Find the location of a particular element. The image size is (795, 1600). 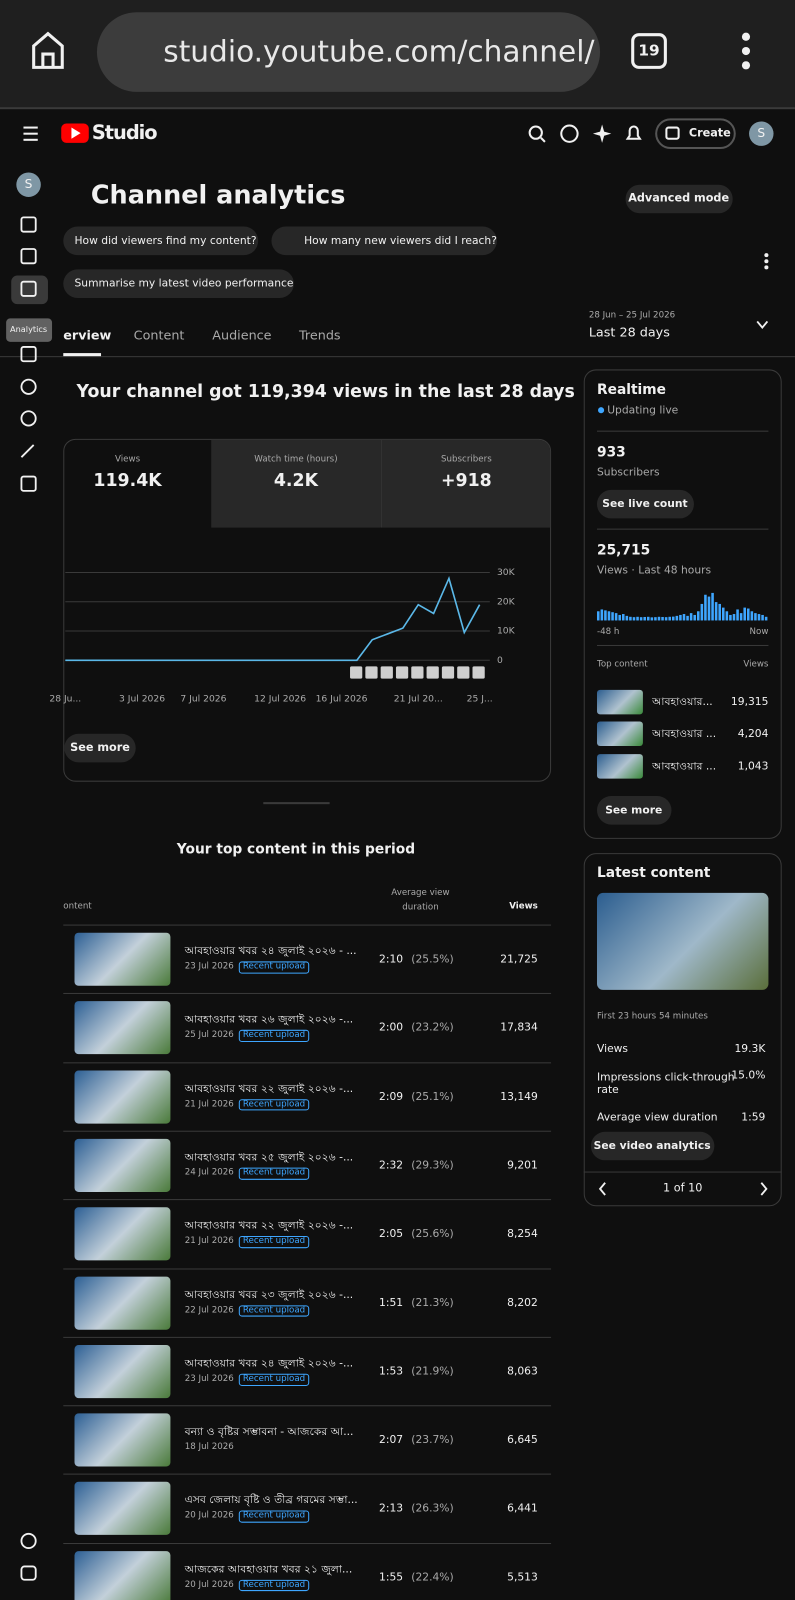

stat-label: Impressions click-through rate is located at coordinates (665, 1084).